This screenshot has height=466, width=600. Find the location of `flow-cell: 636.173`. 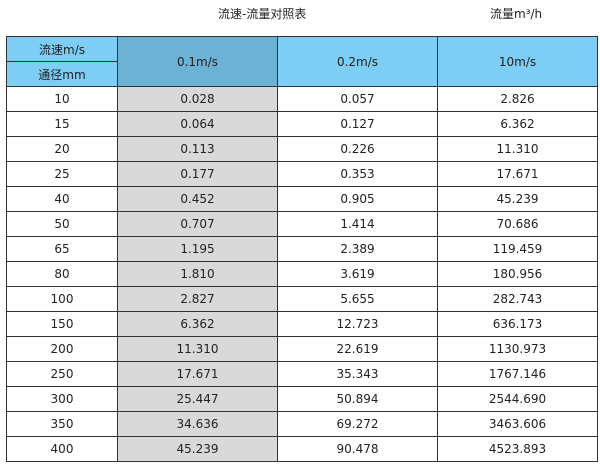

flow-cell: 636.173 is located at coordinates (517, 324).